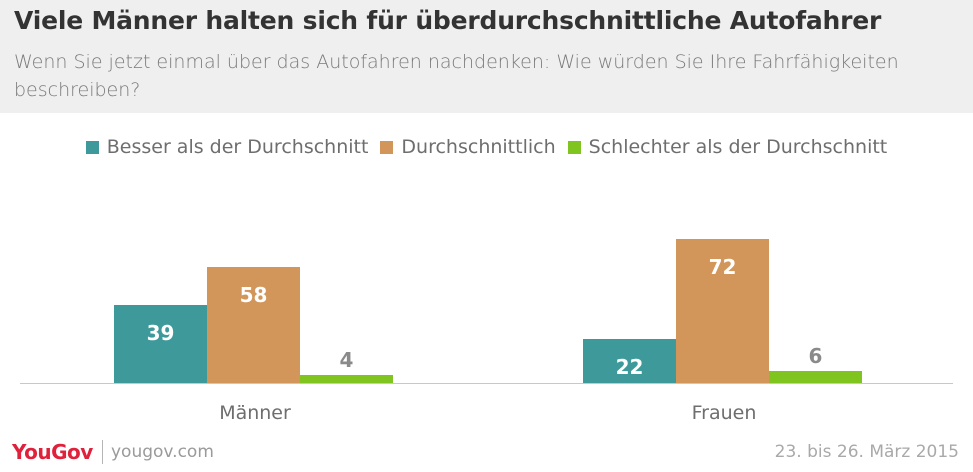  I want to click on category-label-1: Frauen, so click(724, 413).